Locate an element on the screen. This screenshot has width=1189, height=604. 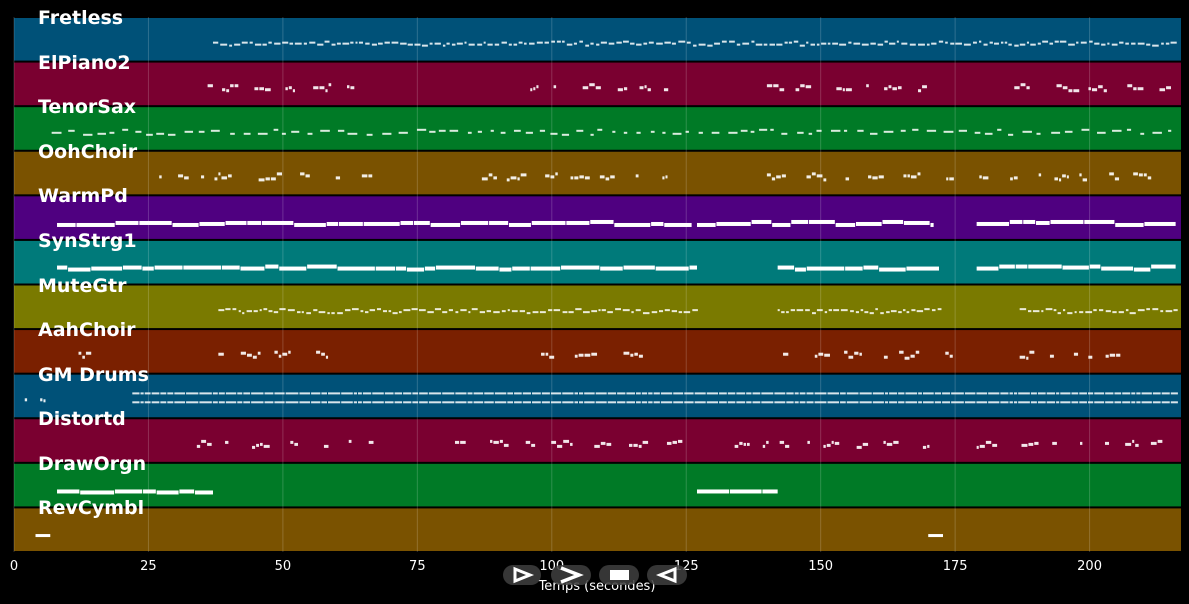
x-tick-label: 200 is located at coordinates (1089, 566).